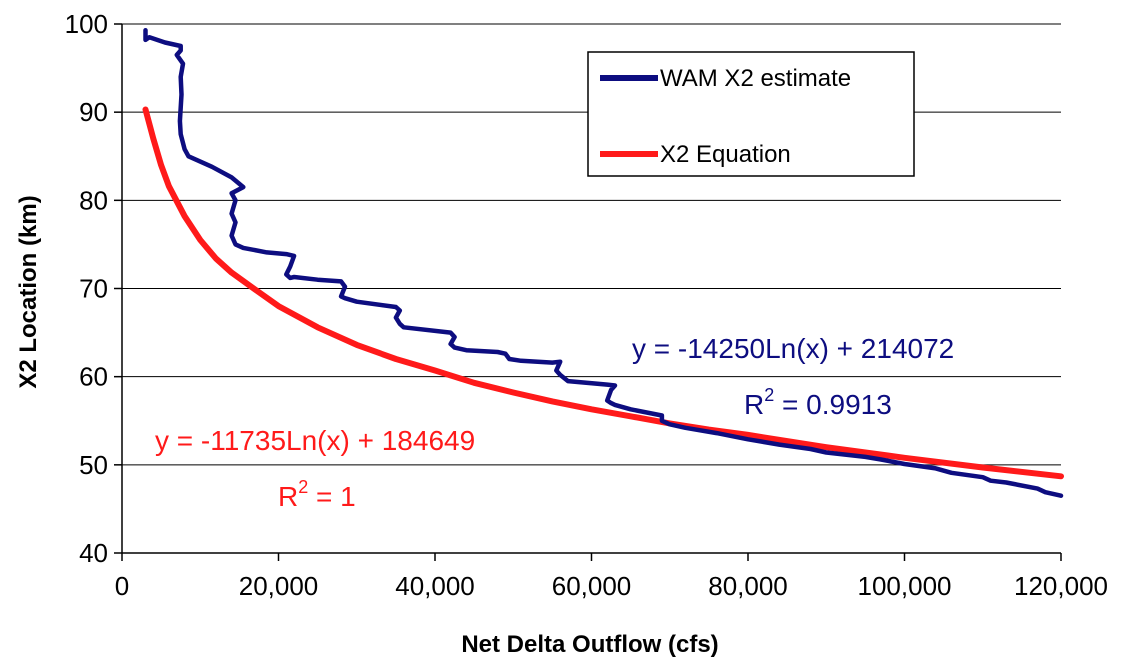 The height and width of the screenshot is (660, 1123). Describe the element at coordinates (93, 289) in the screenshot. I see `y-tick-label: 70` at that location.